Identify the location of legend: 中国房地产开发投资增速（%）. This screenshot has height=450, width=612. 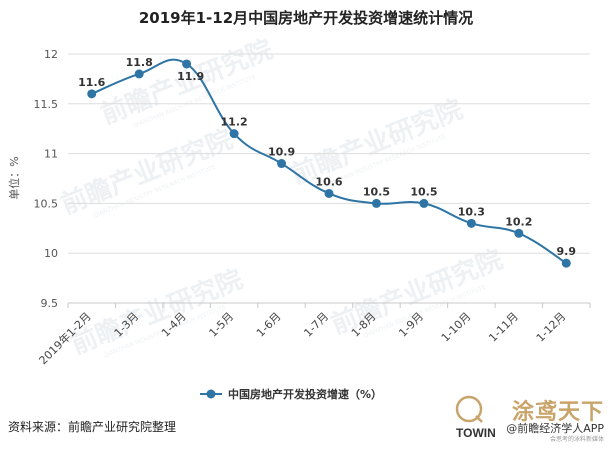
(291, 394).